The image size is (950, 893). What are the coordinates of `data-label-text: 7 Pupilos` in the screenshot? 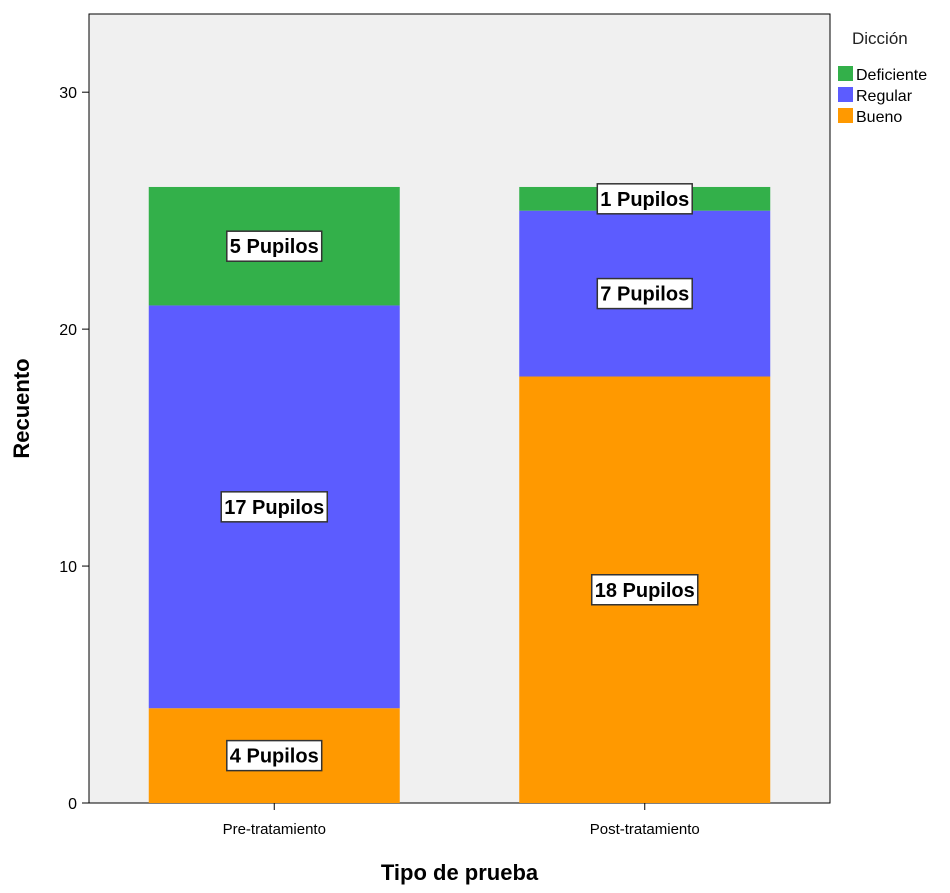 It's located at (644, 295).